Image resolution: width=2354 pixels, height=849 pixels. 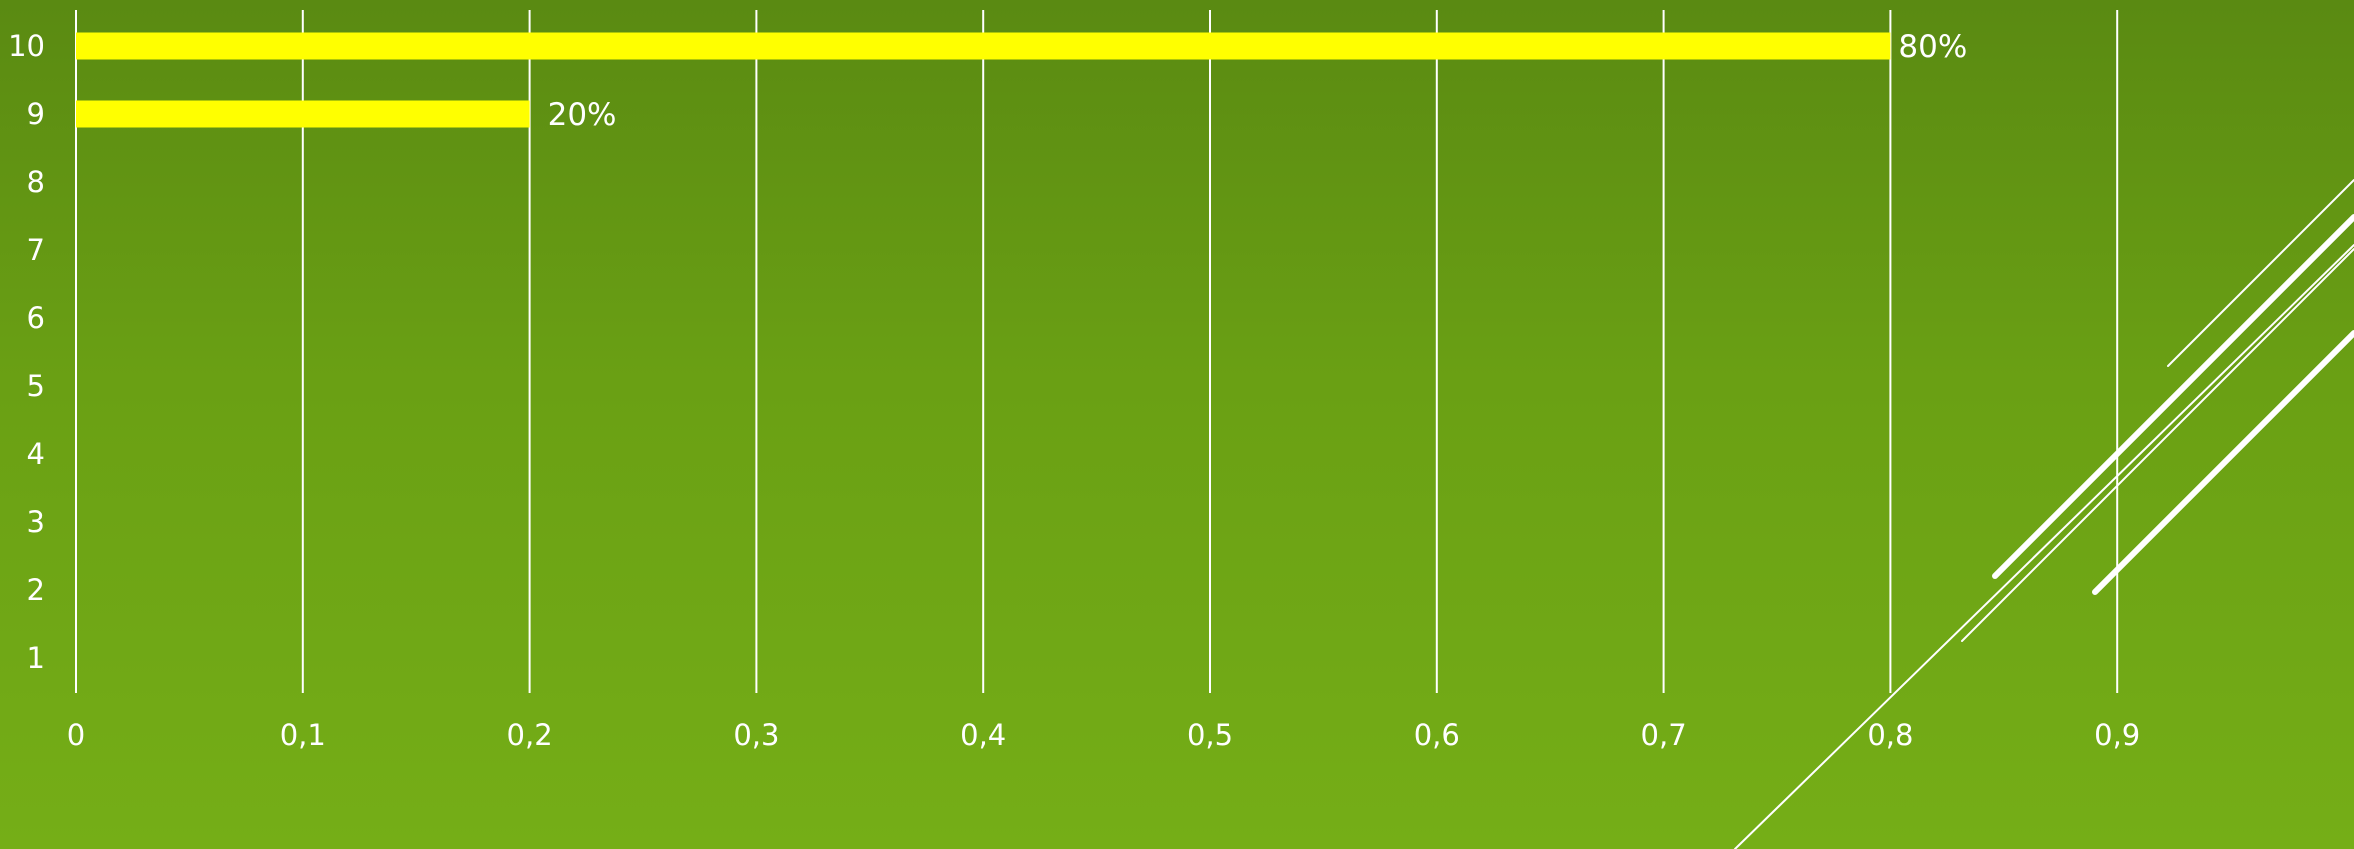 I want to click on decor-line-thin-middle, so click(x=2157, y=445).